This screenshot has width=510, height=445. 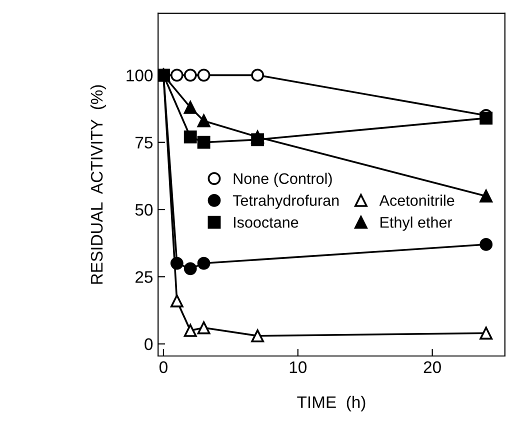 I want to click on legend-label: Isooctane, so click(x=266, y=222).